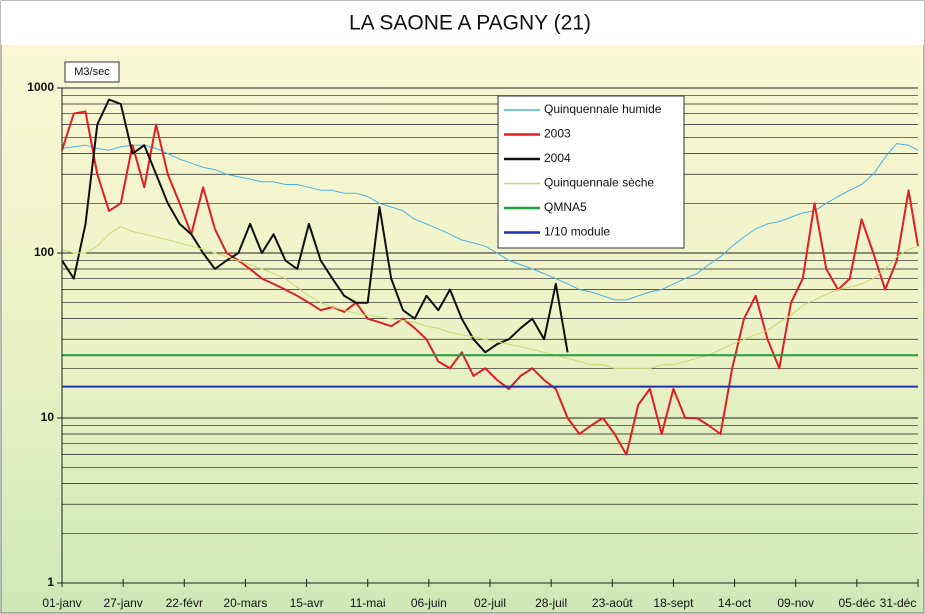  I want to click on title-band, so click(462, 23).